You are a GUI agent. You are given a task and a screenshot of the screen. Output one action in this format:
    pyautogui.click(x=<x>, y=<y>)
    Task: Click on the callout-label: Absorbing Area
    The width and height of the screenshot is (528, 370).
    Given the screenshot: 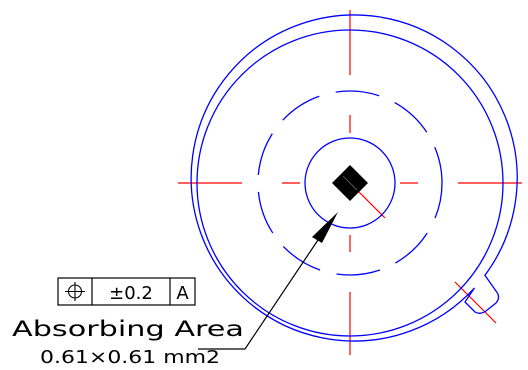 What is the action you would take?
    pyautogui.click(x=128, y=329)
    